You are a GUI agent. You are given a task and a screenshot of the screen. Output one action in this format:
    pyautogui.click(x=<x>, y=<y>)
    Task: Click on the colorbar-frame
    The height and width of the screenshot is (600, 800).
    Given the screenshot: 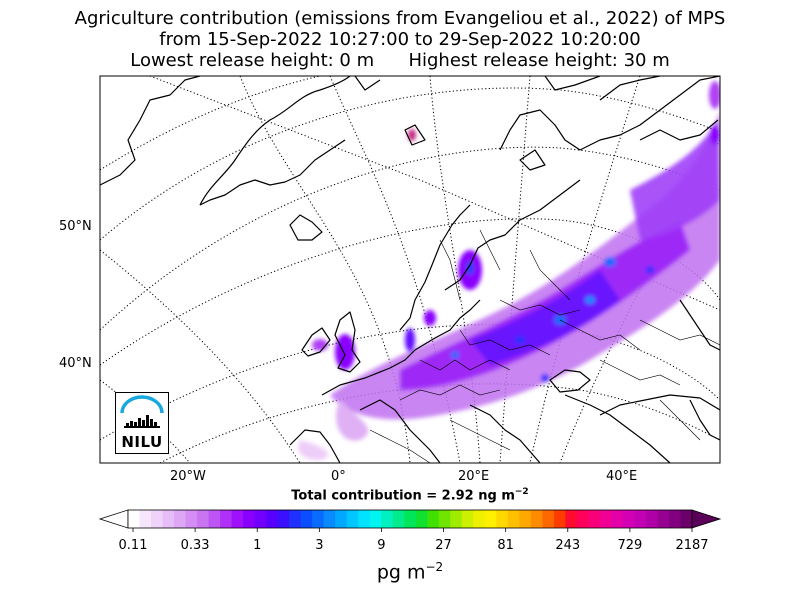 What is the action you would take?
    pyautogui.click(x=410, y=519)
    